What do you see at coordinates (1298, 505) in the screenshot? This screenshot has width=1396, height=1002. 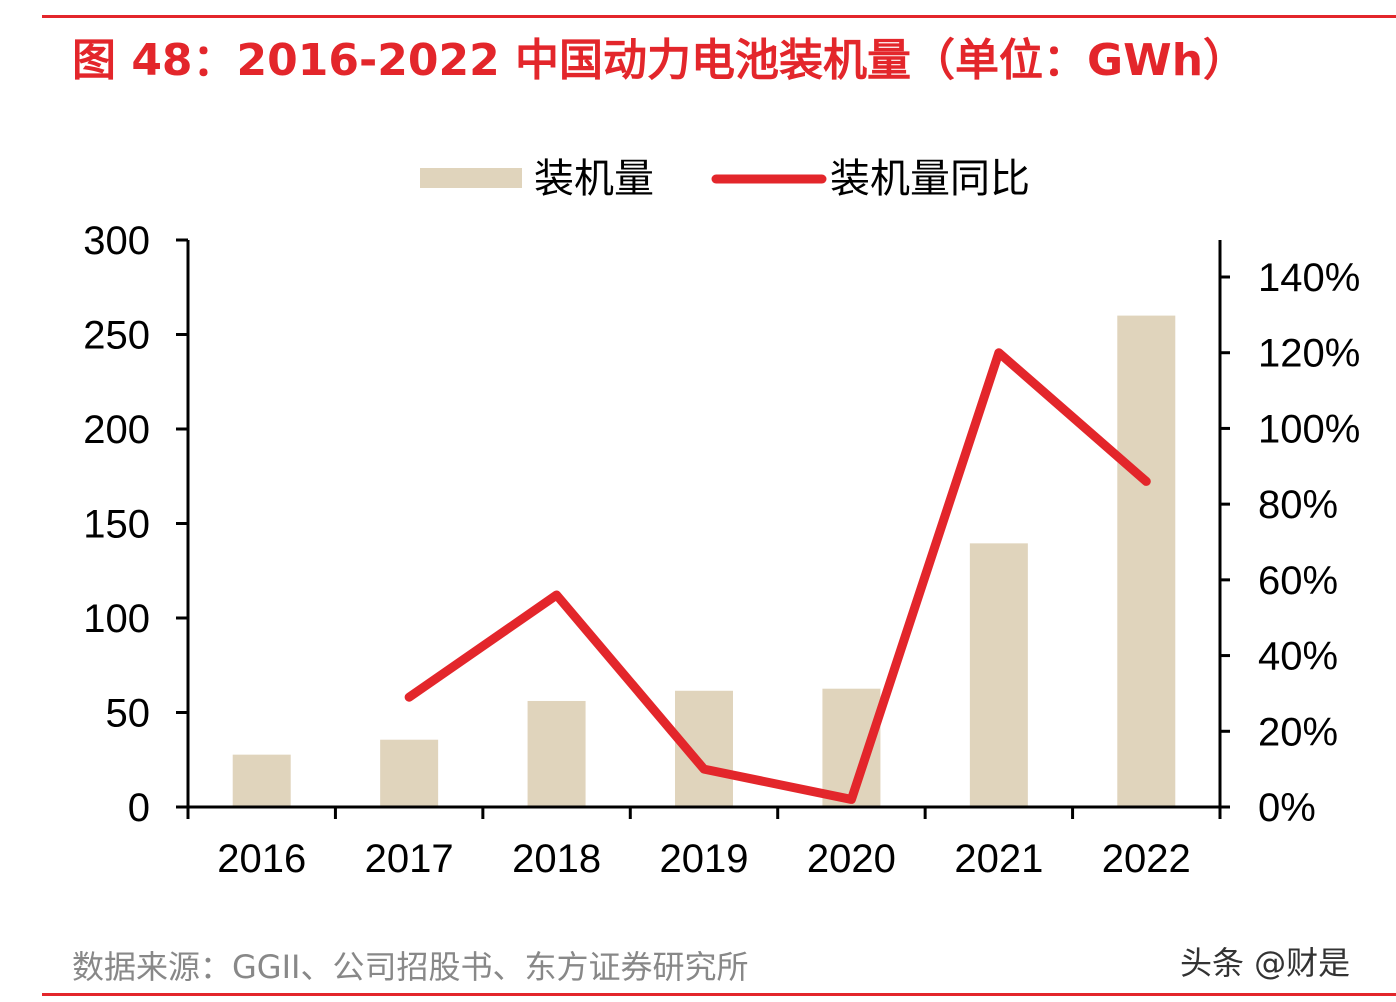 I see `right-tick-label: 80%` at bounding box center [1298, 505].